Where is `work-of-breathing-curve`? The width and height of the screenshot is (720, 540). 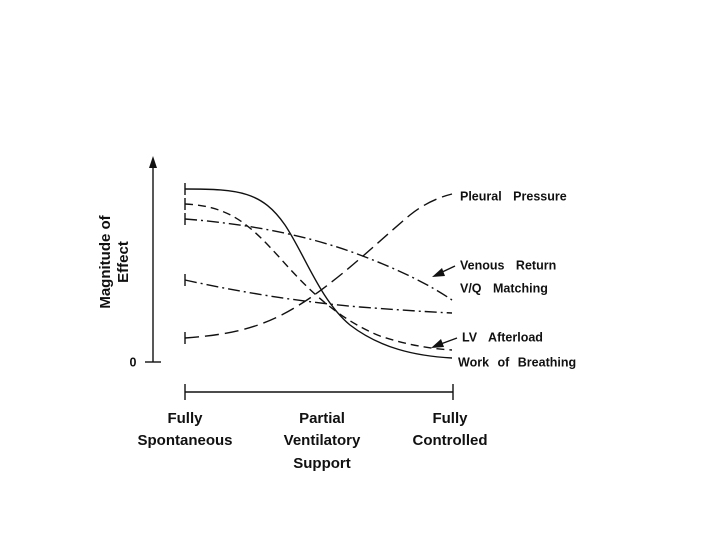
work-of-breathing-curve is located at coordinates (318, 273).